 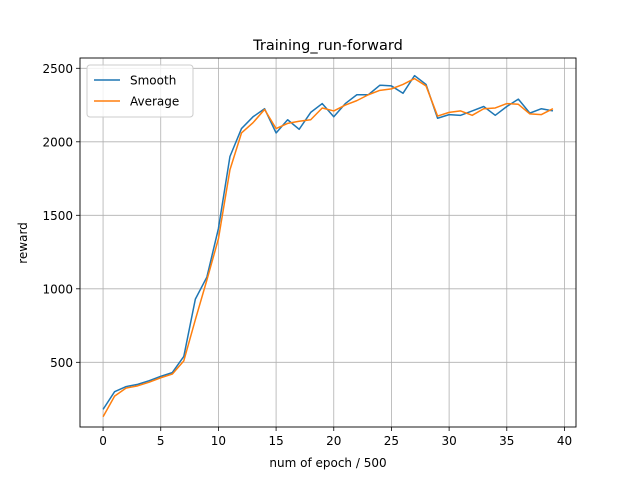 I want to click on y-axis-label: reward, so click(x=23, y=243).